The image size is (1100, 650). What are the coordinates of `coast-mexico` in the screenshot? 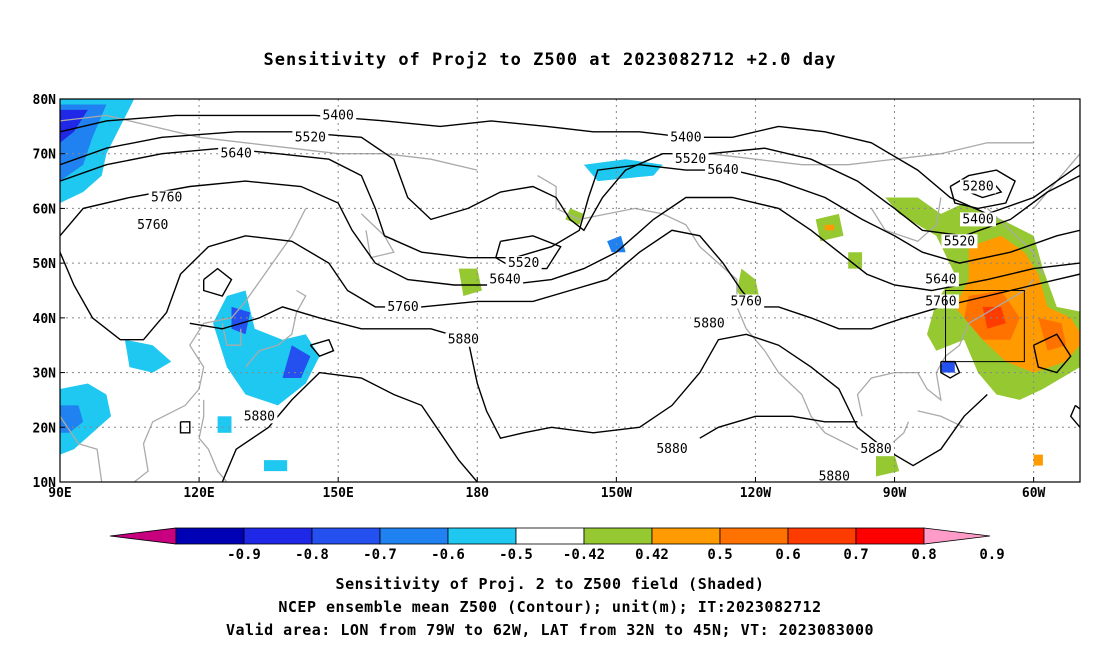 It's located at (837, 400).